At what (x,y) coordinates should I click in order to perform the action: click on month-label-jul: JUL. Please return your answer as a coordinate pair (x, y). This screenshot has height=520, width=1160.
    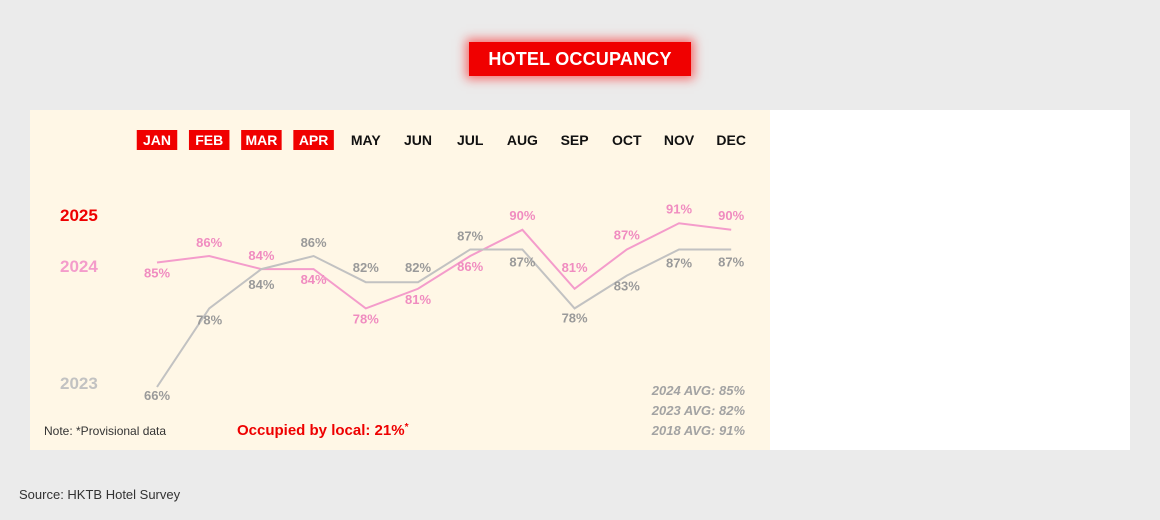
    Looking at the image, I should click on (470, 140).